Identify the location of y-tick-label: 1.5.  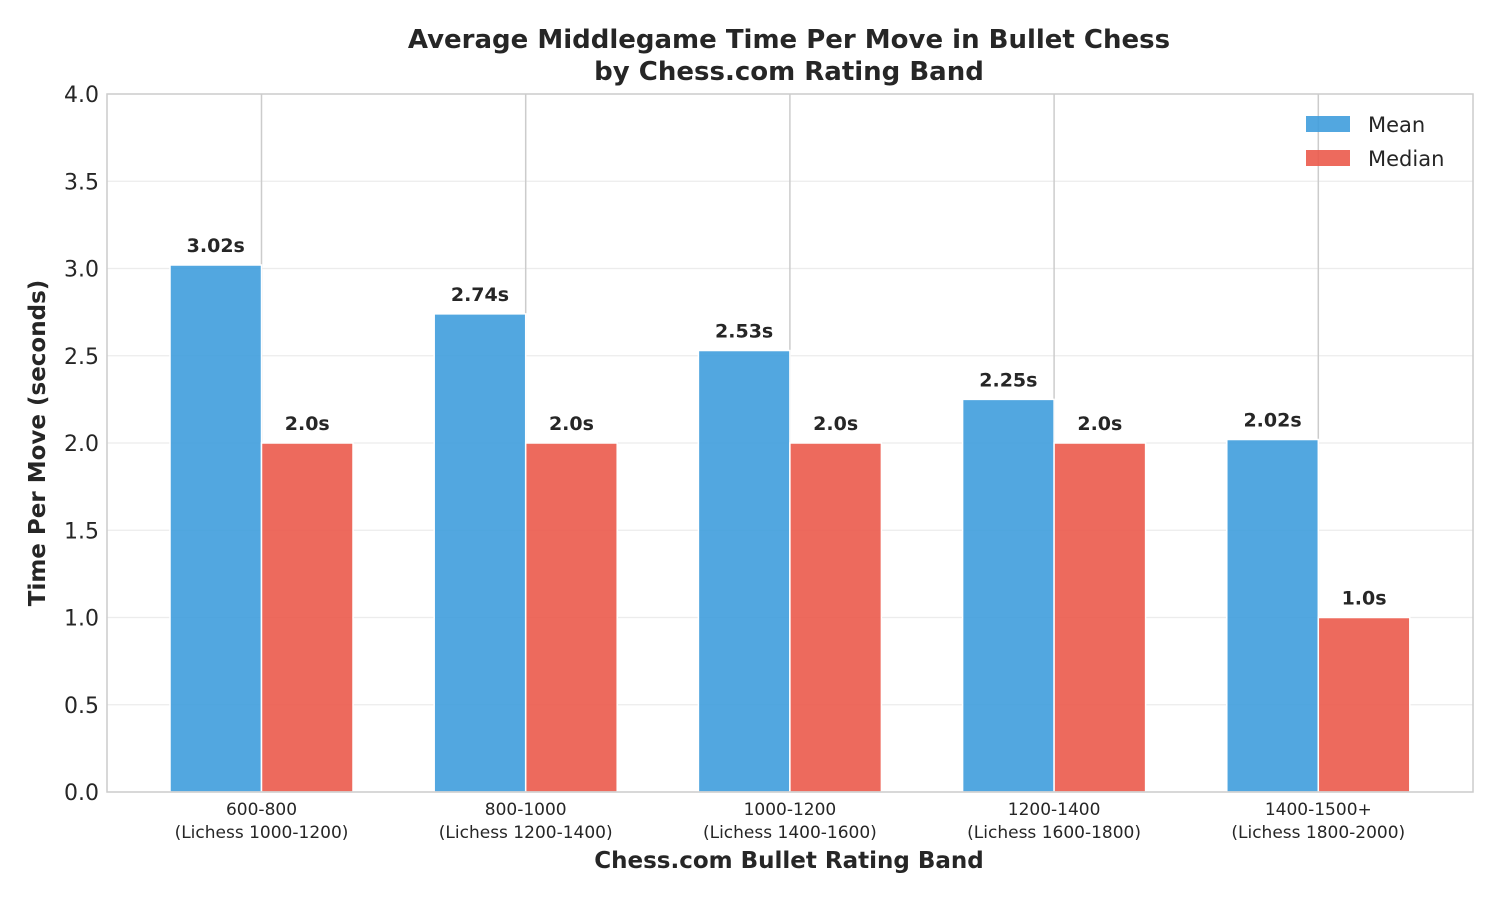
(81, 531).